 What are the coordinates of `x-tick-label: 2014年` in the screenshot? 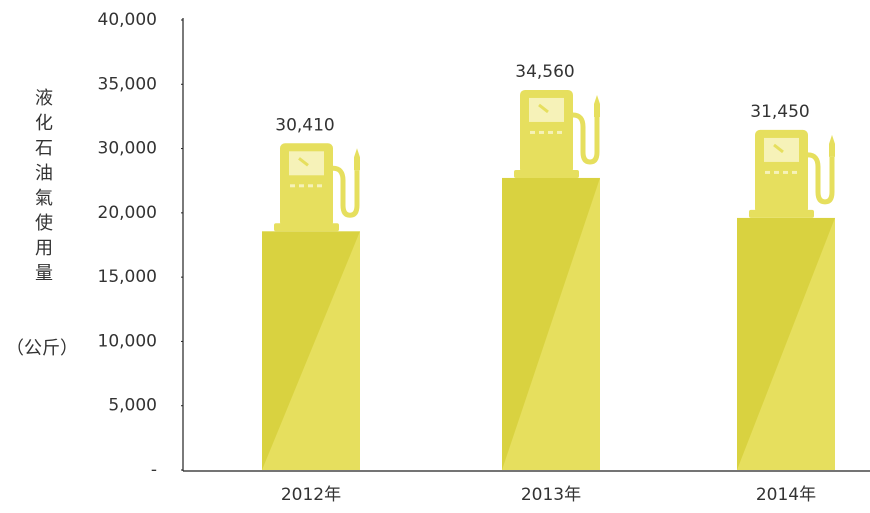 It's located at (786, 495).